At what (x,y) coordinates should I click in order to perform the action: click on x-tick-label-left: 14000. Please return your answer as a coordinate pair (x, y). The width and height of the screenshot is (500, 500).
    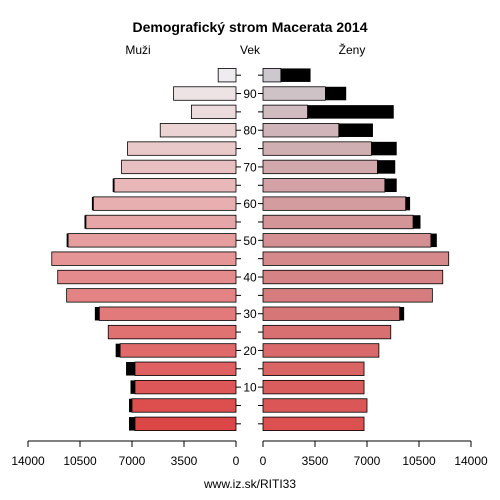
    Looking at the image, I should click on (28, 461).